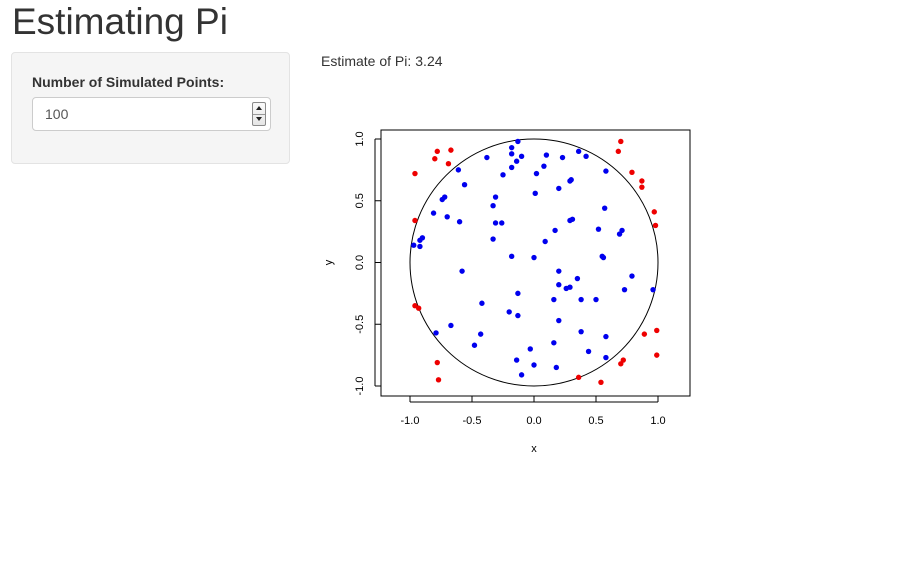 The image size is (900, 561). What do you see at coordinates (360, 138) in the screenshot?
I see `y-tick-label: 1.0` at bounding box center [360, 138].